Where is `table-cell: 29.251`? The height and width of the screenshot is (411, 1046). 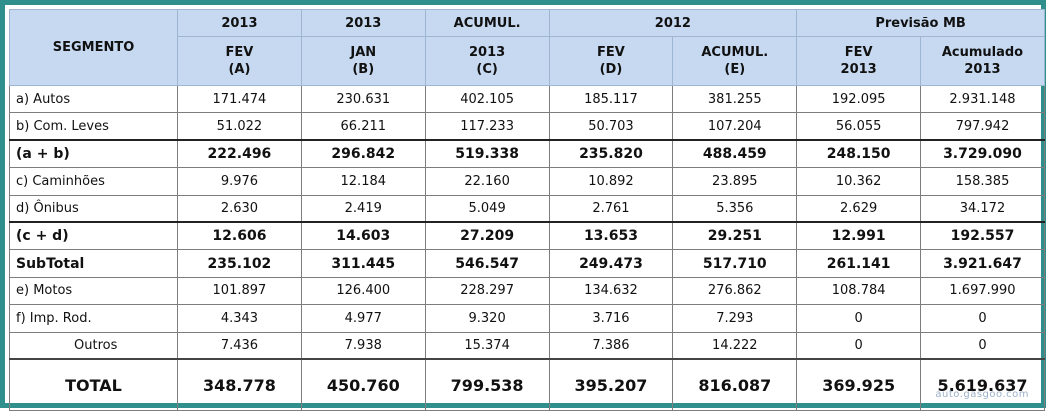 table-cell: 29.251 is located at coordinates (735, 236).